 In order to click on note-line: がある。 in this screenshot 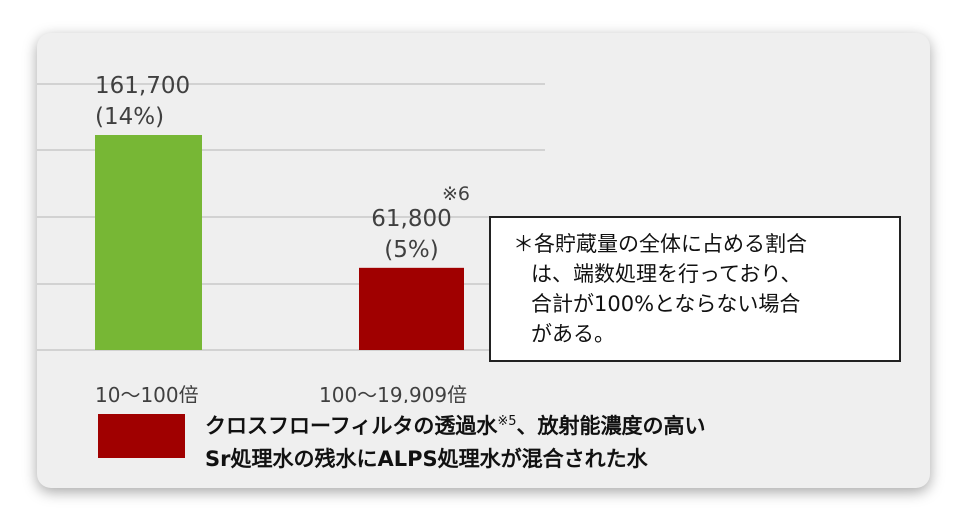, I will do `click(573, 334)`.